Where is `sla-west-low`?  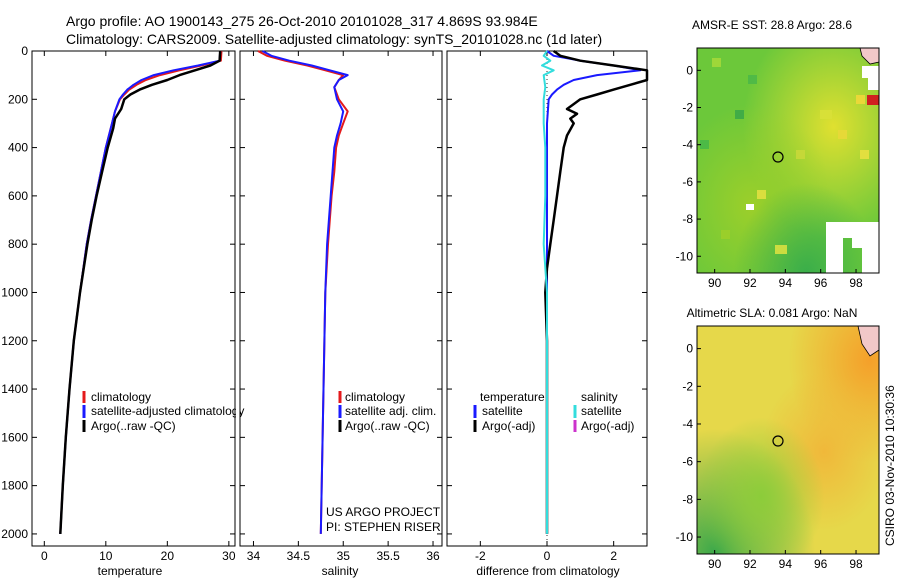
sla-west-low is located at coordinates (788, 440).